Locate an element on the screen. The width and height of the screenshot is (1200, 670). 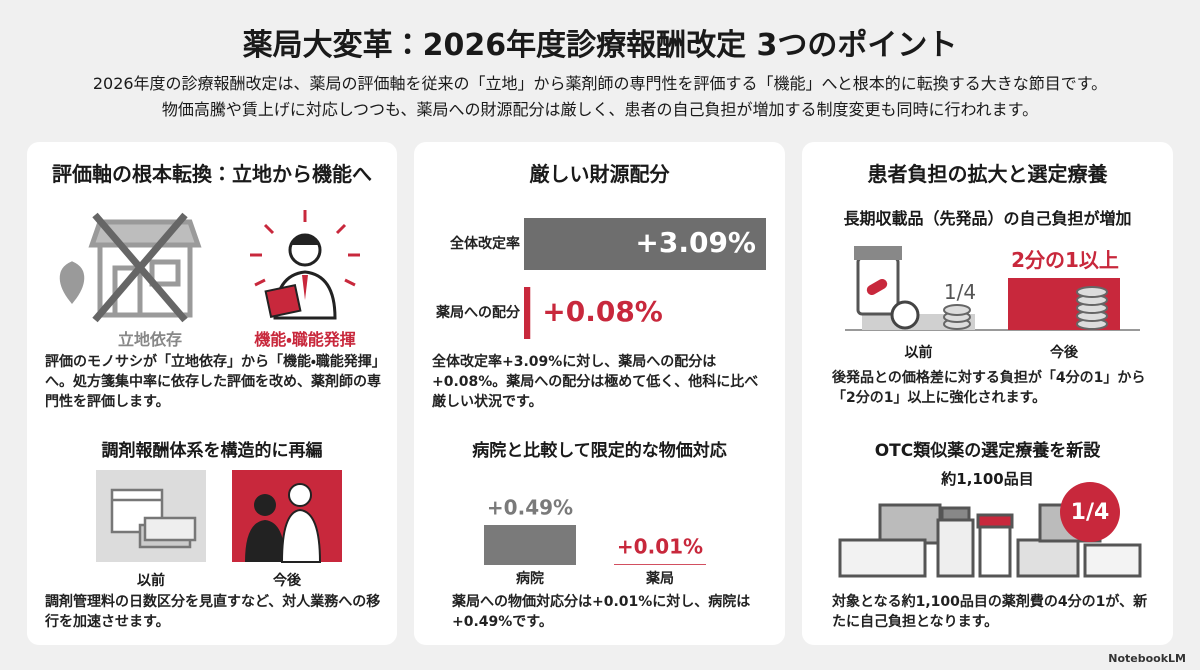
category-label: 病院 is located at coordinates (530, 578).